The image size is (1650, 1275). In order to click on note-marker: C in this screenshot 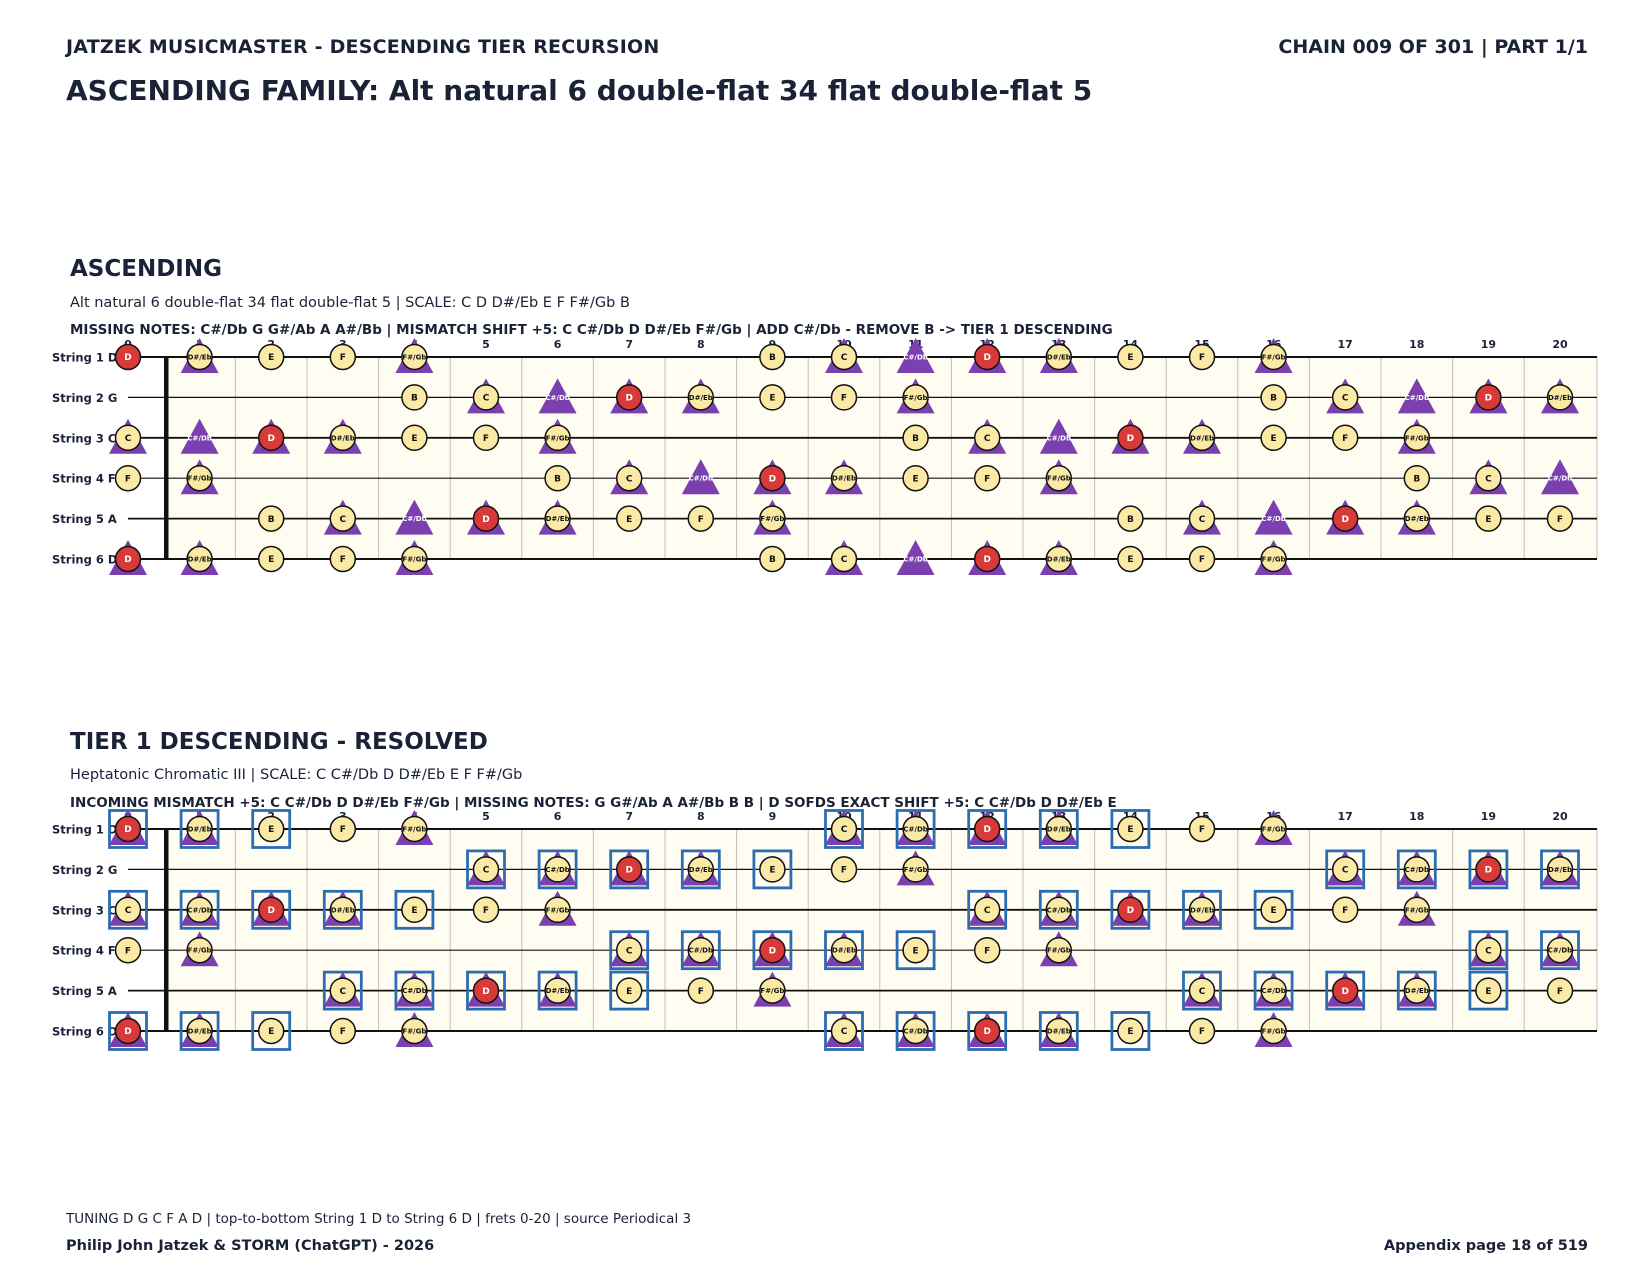, I will do `click(1488, 477)`.